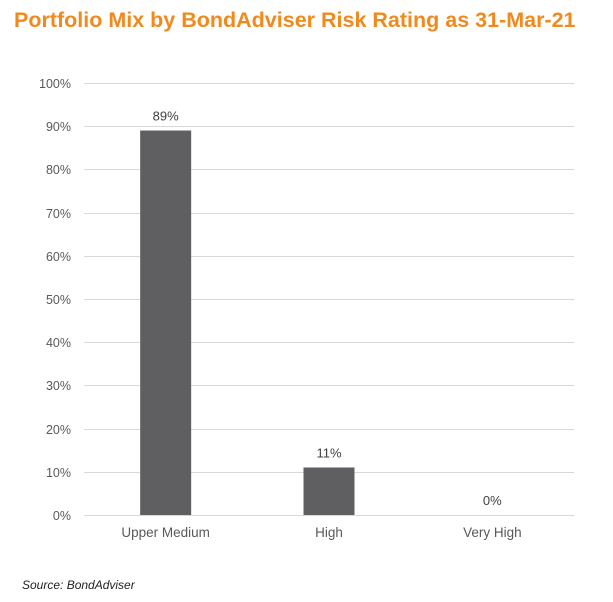  I want to click on data-label: 89%, so click(166, 116).